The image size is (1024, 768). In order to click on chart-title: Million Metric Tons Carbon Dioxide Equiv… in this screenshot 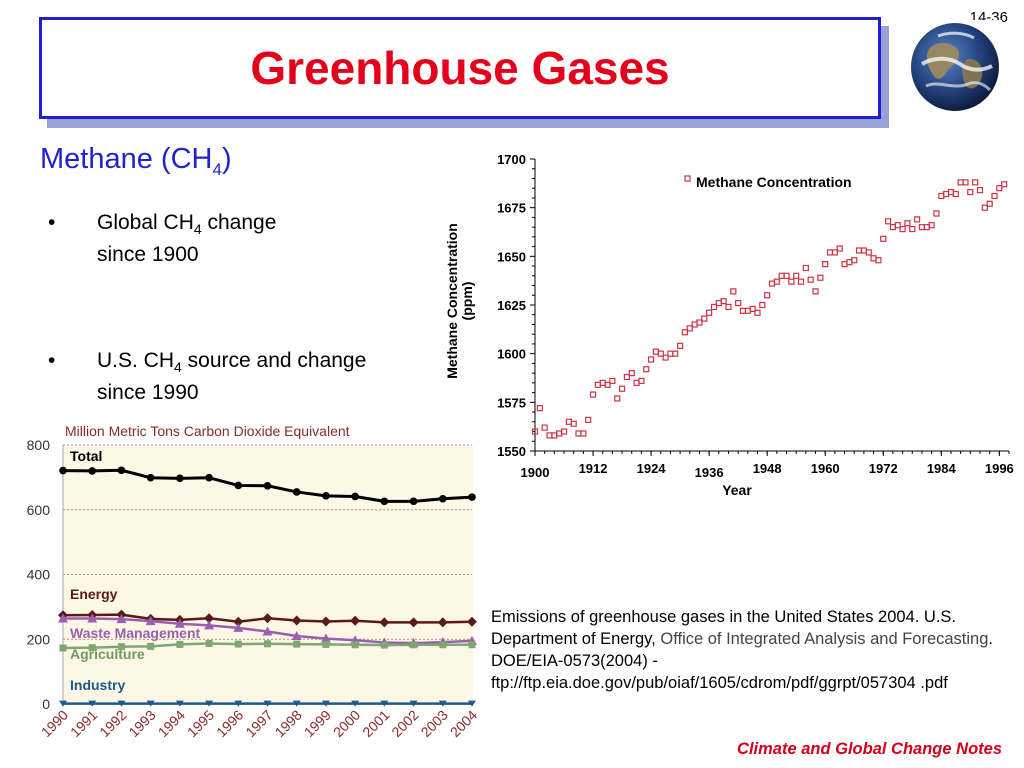, I will do `click(207, 431)`.